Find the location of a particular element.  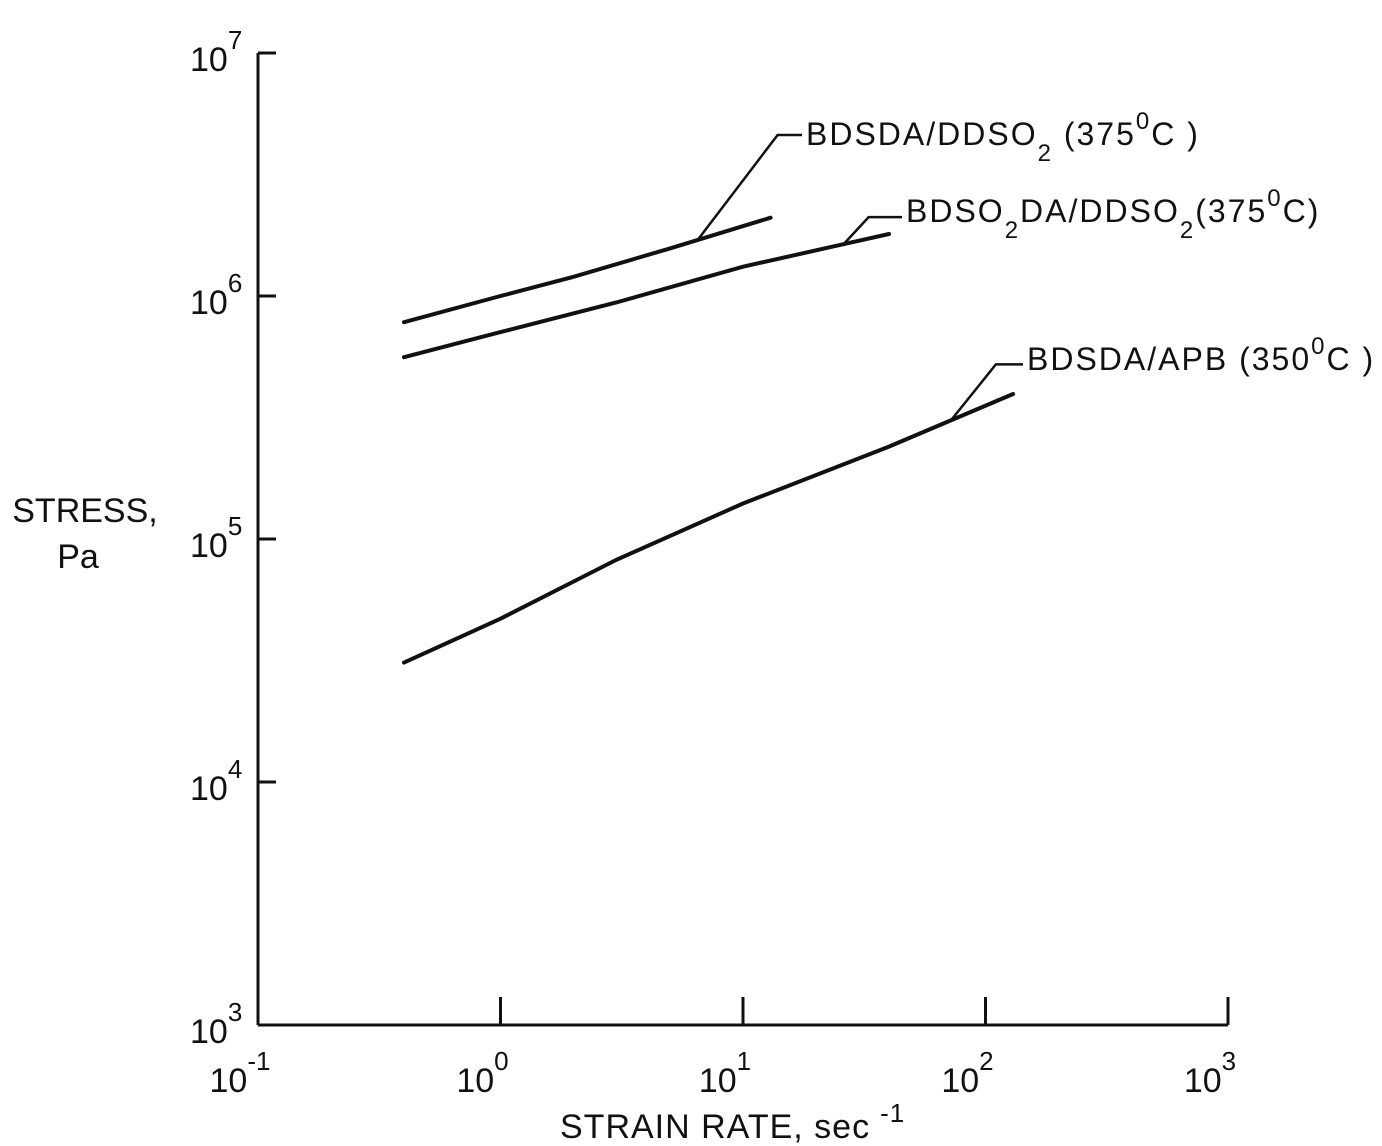

x-tick-label: 10⁰ is located at coordinates (482, 1073).